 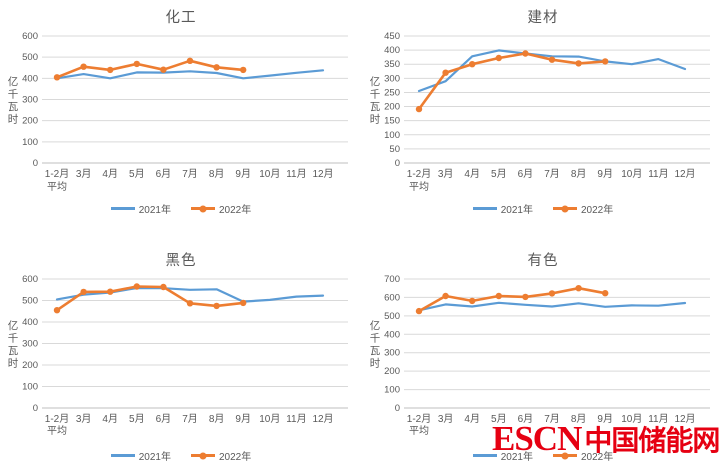 I want to click on escn-logo: ESCN 中国储能网, so click(x=606, y=438).